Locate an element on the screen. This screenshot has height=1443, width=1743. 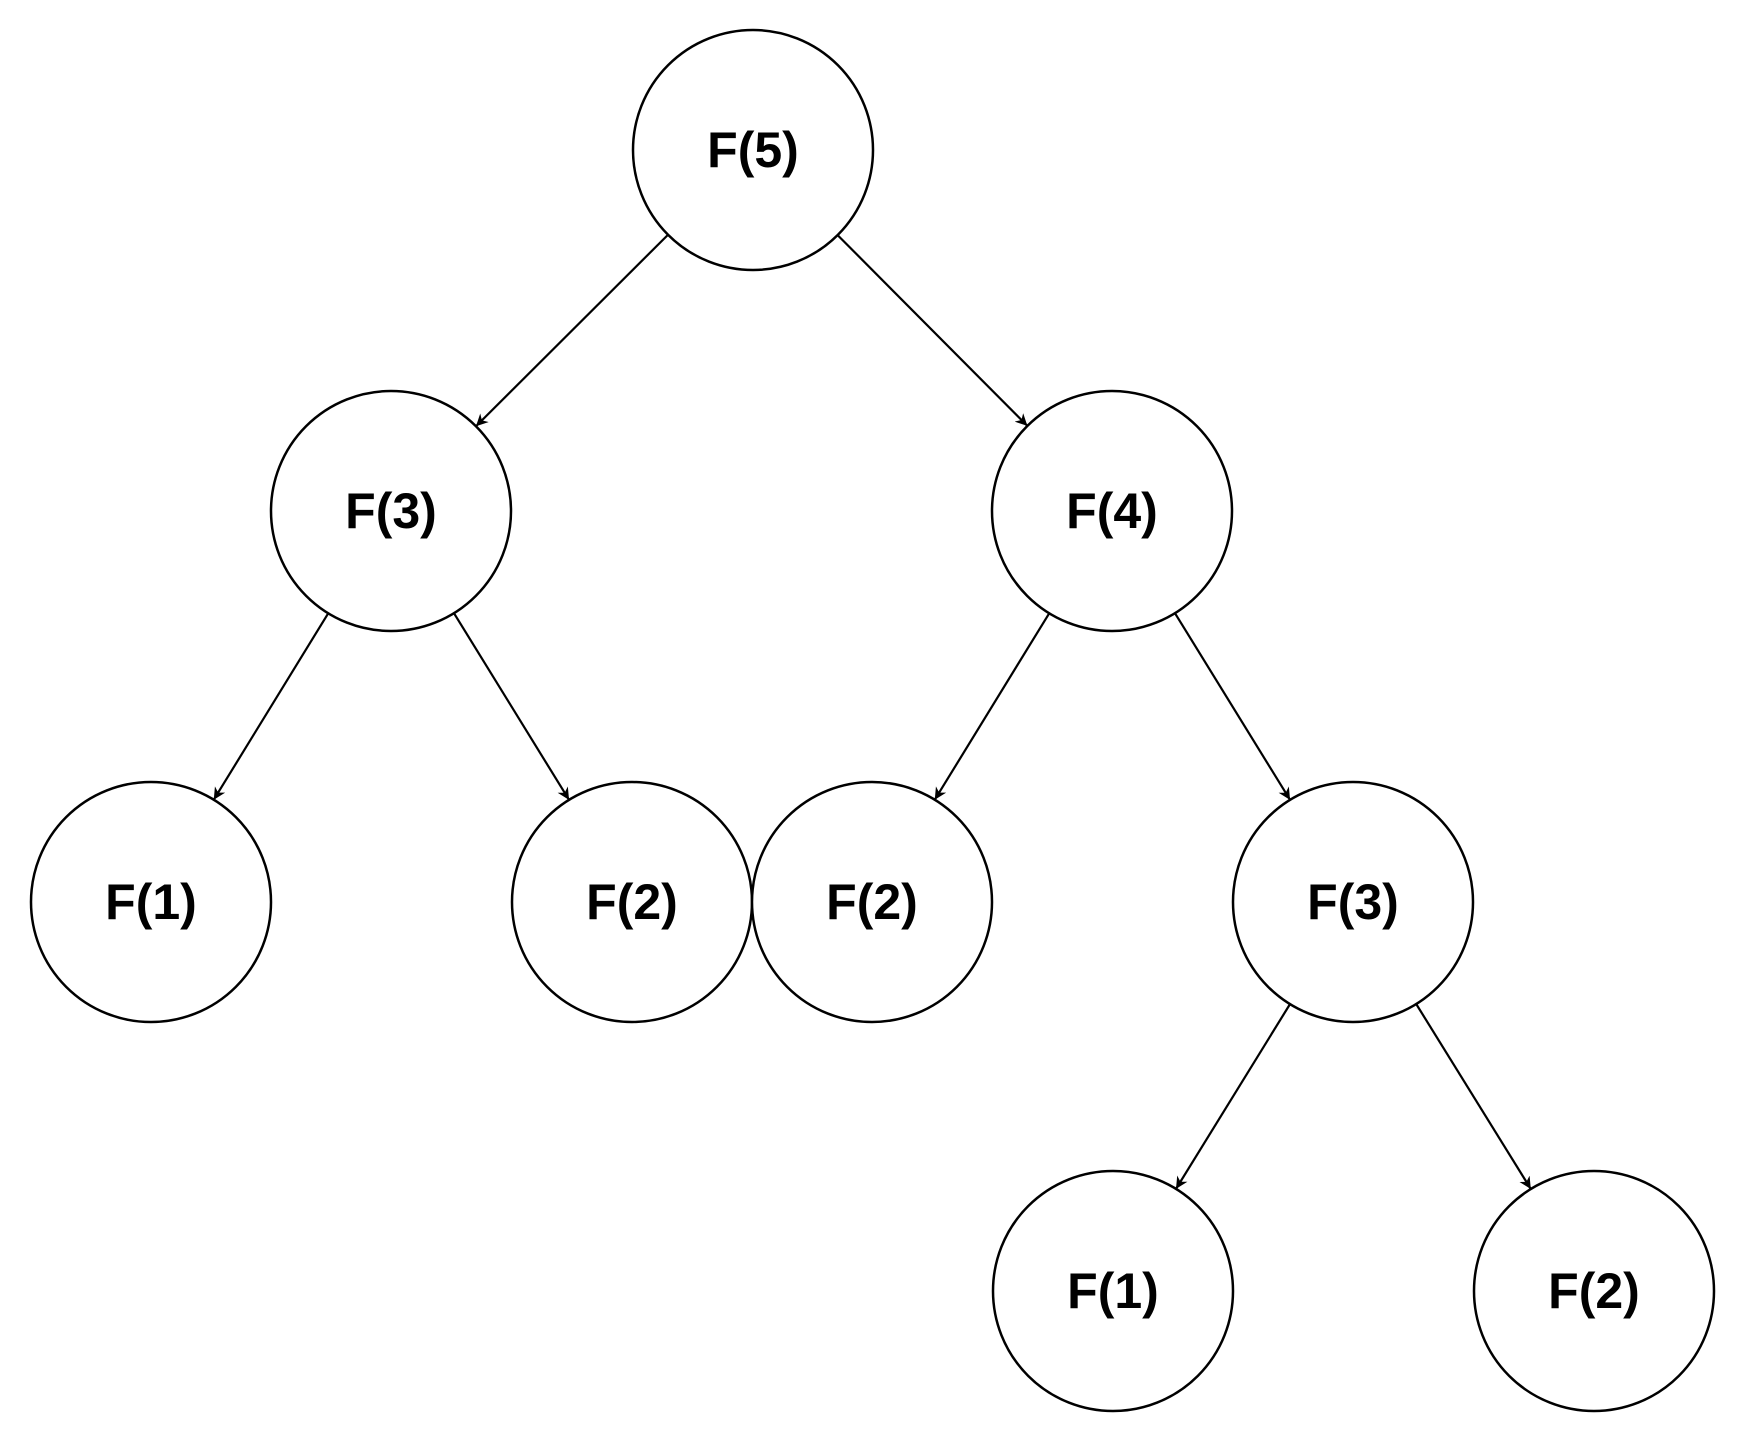
tree-node: F(5) is located at coordinates (753, 150).